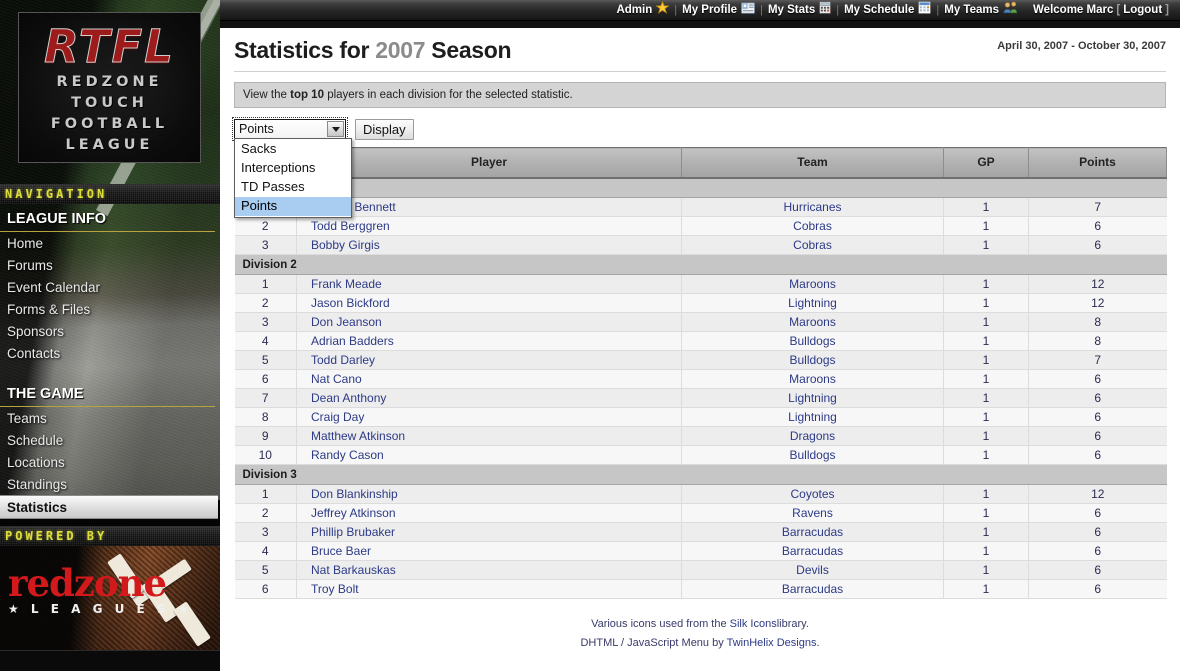 This screenshot has height=671, width=1180. I want to click on sidebar-item-contacts: Contacts, so click(34, 353).